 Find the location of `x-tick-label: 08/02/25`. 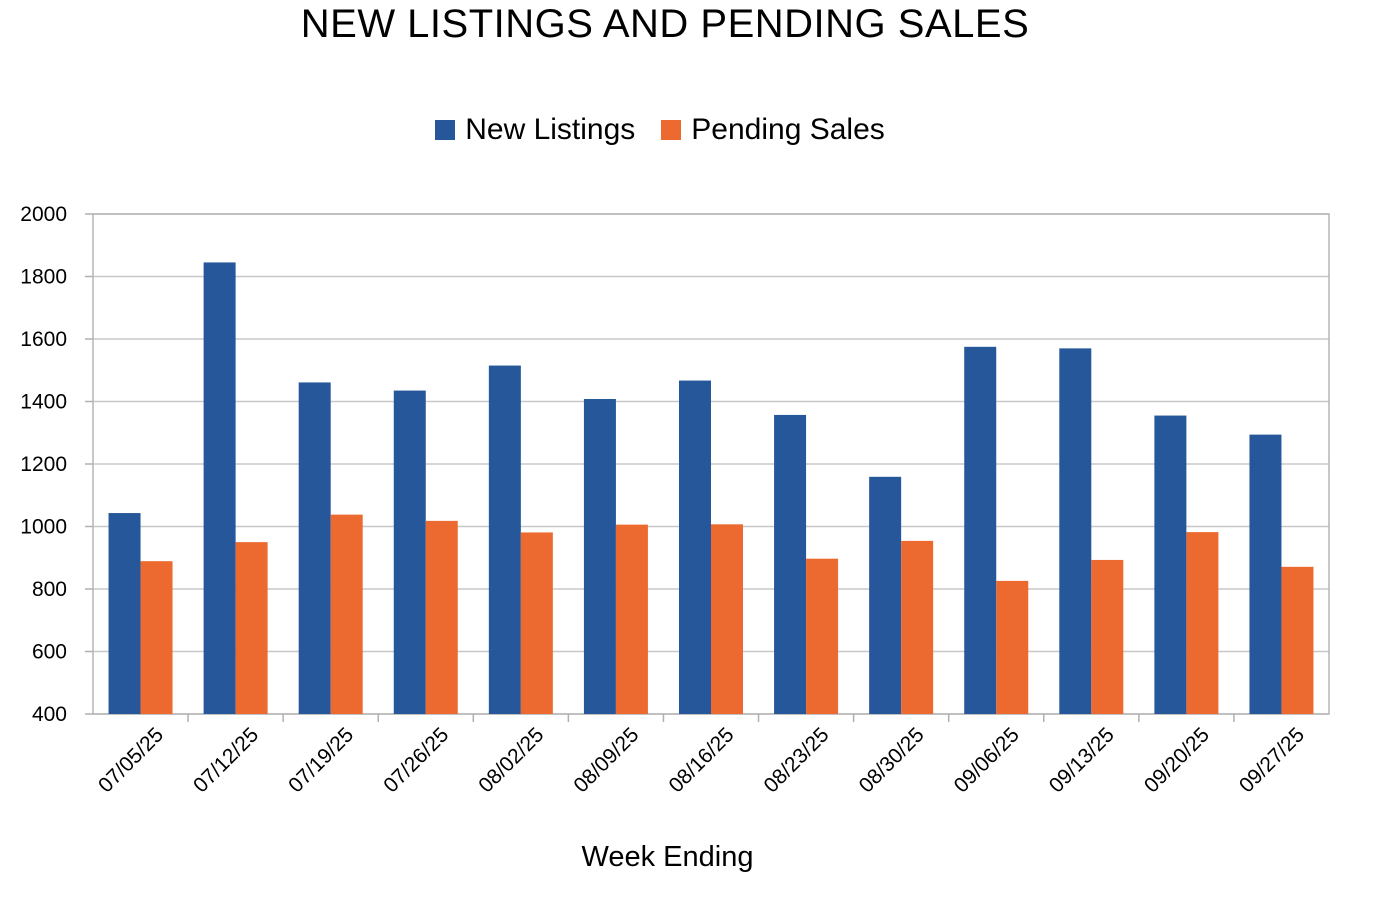

x-tick-label: 08/02/25 is located at coordinates (511, 760).